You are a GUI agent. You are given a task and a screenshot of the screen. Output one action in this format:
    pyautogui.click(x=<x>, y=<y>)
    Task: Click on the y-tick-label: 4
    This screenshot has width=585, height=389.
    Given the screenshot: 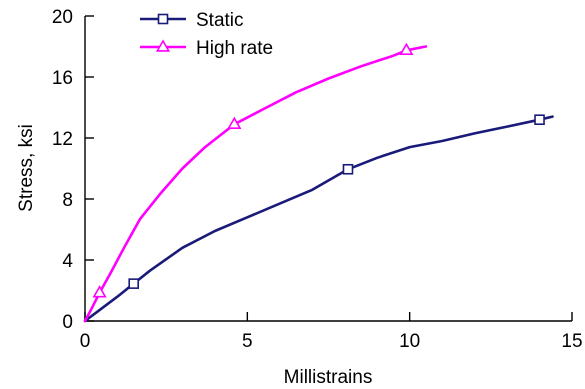 What is the action you would take?
    pyautogui.click(x=67, y=261)
    